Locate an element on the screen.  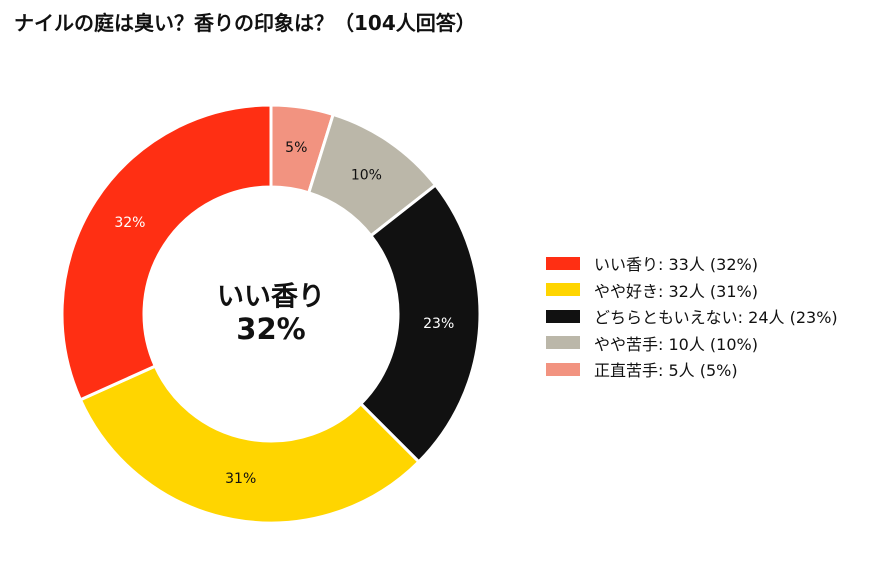
legend-label: やや好き: 32人 (31%) is located at coordinates (676, 291).